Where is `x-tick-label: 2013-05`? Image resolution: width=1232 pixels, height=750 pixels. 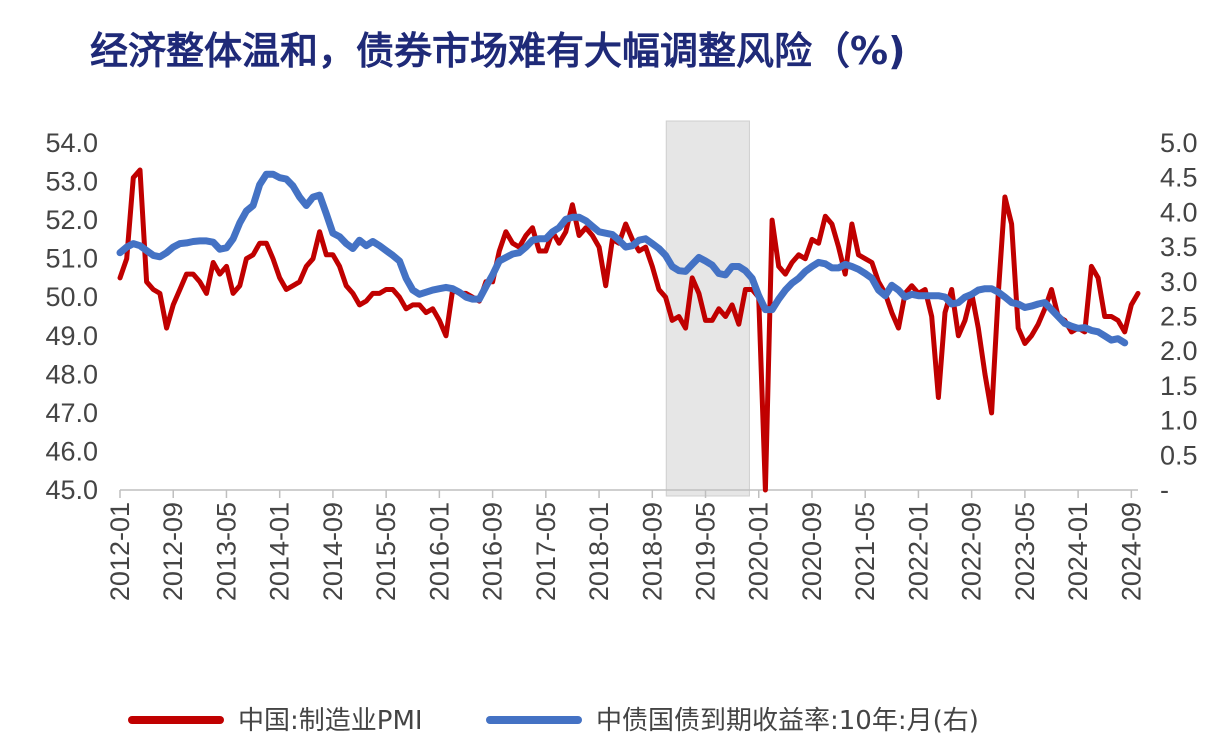 x-tick-label: 2013-05 is located at coordinates (226, 551).